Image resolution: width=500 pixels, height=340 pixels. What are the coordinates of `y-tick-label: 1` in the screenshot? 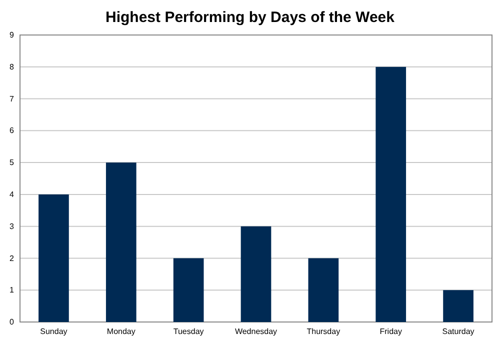 It's located at (12, 290).